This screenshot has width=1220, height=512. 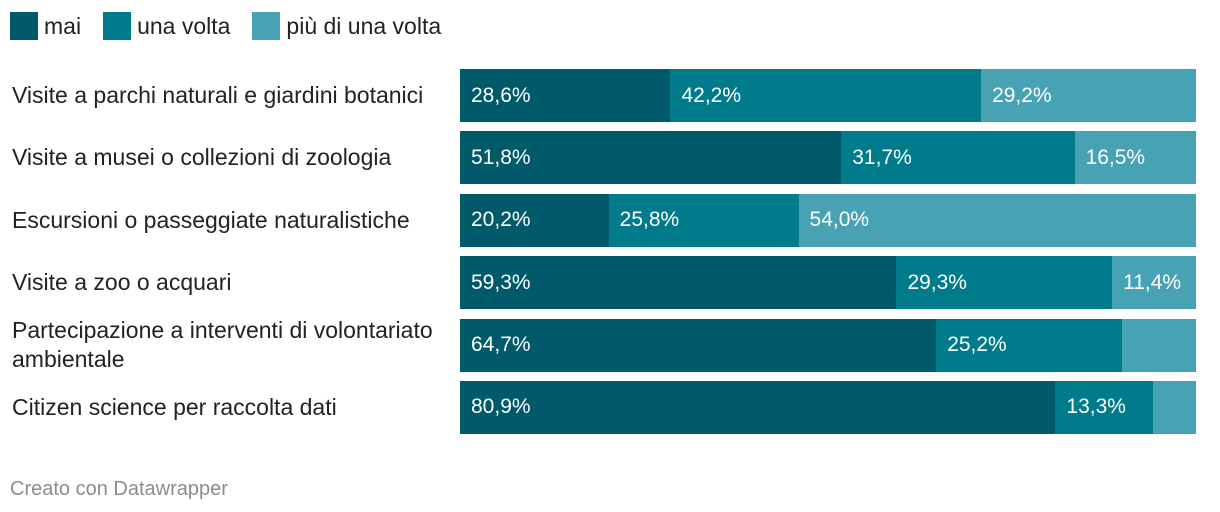 I want to click on value-label-row-2-mai: 51,8%, so click(x=501, y=157).